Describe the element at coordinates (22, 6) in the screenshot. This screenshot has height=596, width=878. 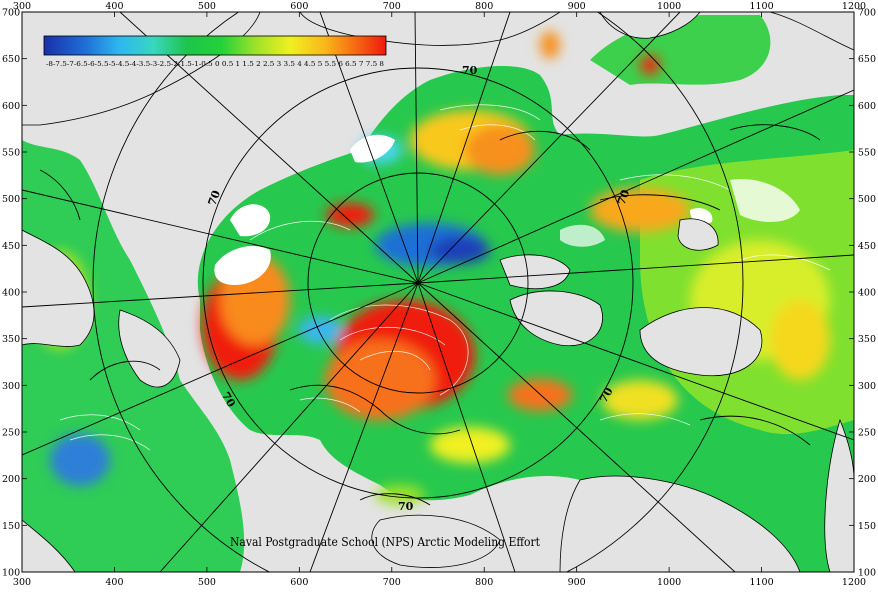
I see `x-tick-label-top: 300` at that location.